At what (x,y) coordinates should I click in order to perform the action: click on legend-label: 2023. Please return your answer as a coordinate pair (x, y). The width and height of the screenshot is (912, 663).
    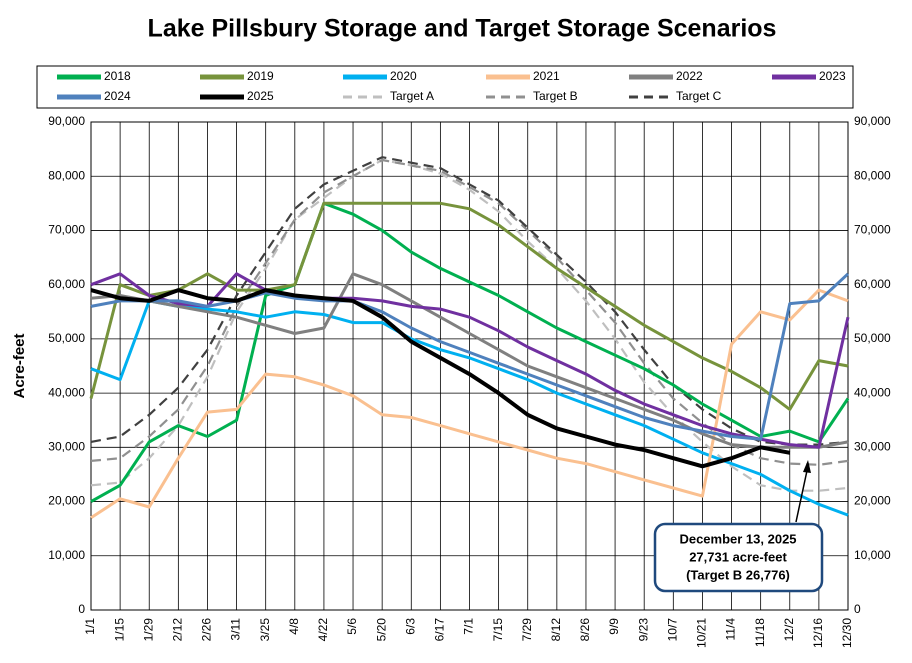
    Looking at the image, I should click on (832, 76).